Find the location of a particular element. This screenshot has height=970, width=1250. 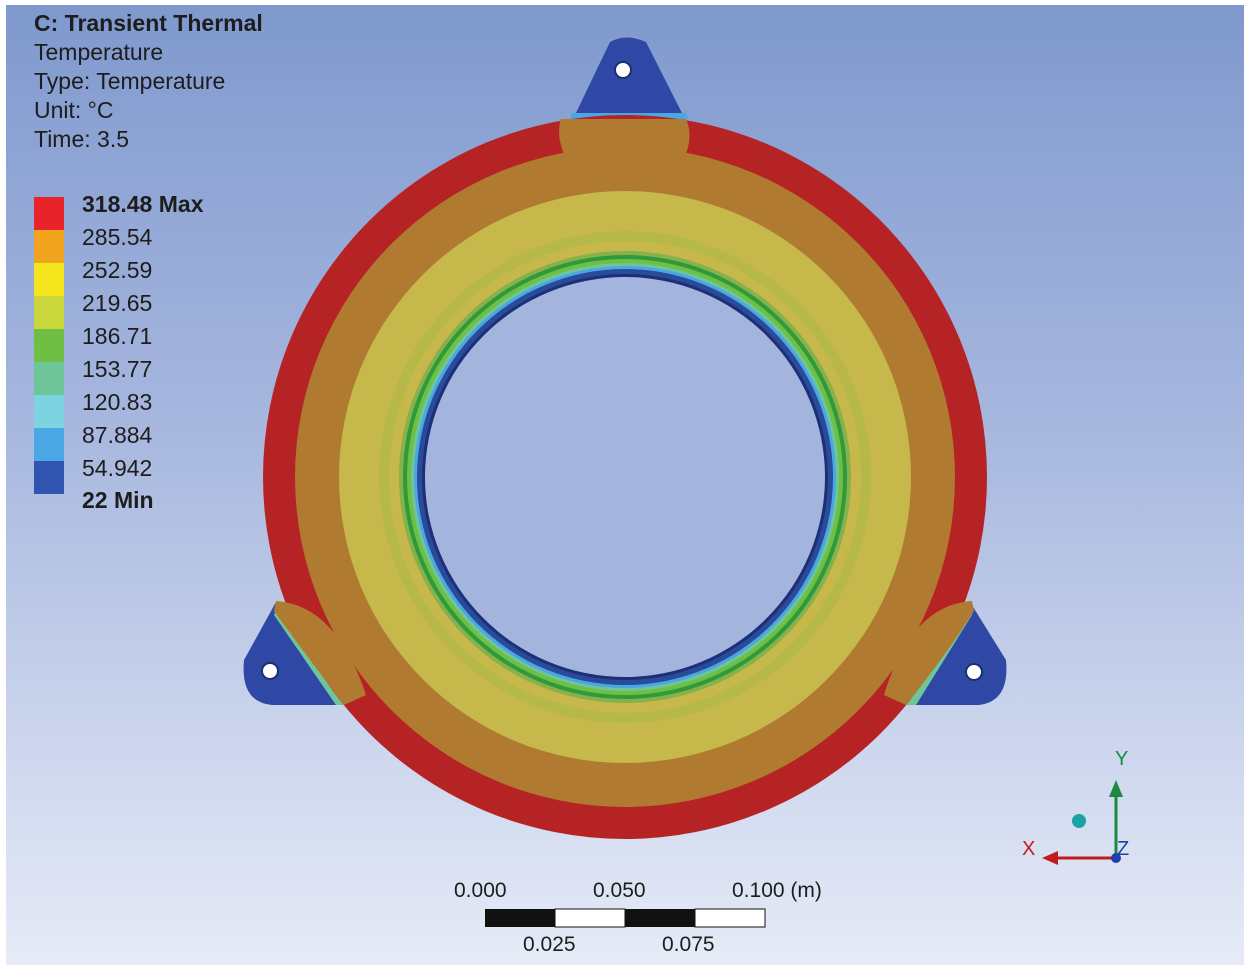

scale-label: 0.050 is located at coordinates (619, 890).